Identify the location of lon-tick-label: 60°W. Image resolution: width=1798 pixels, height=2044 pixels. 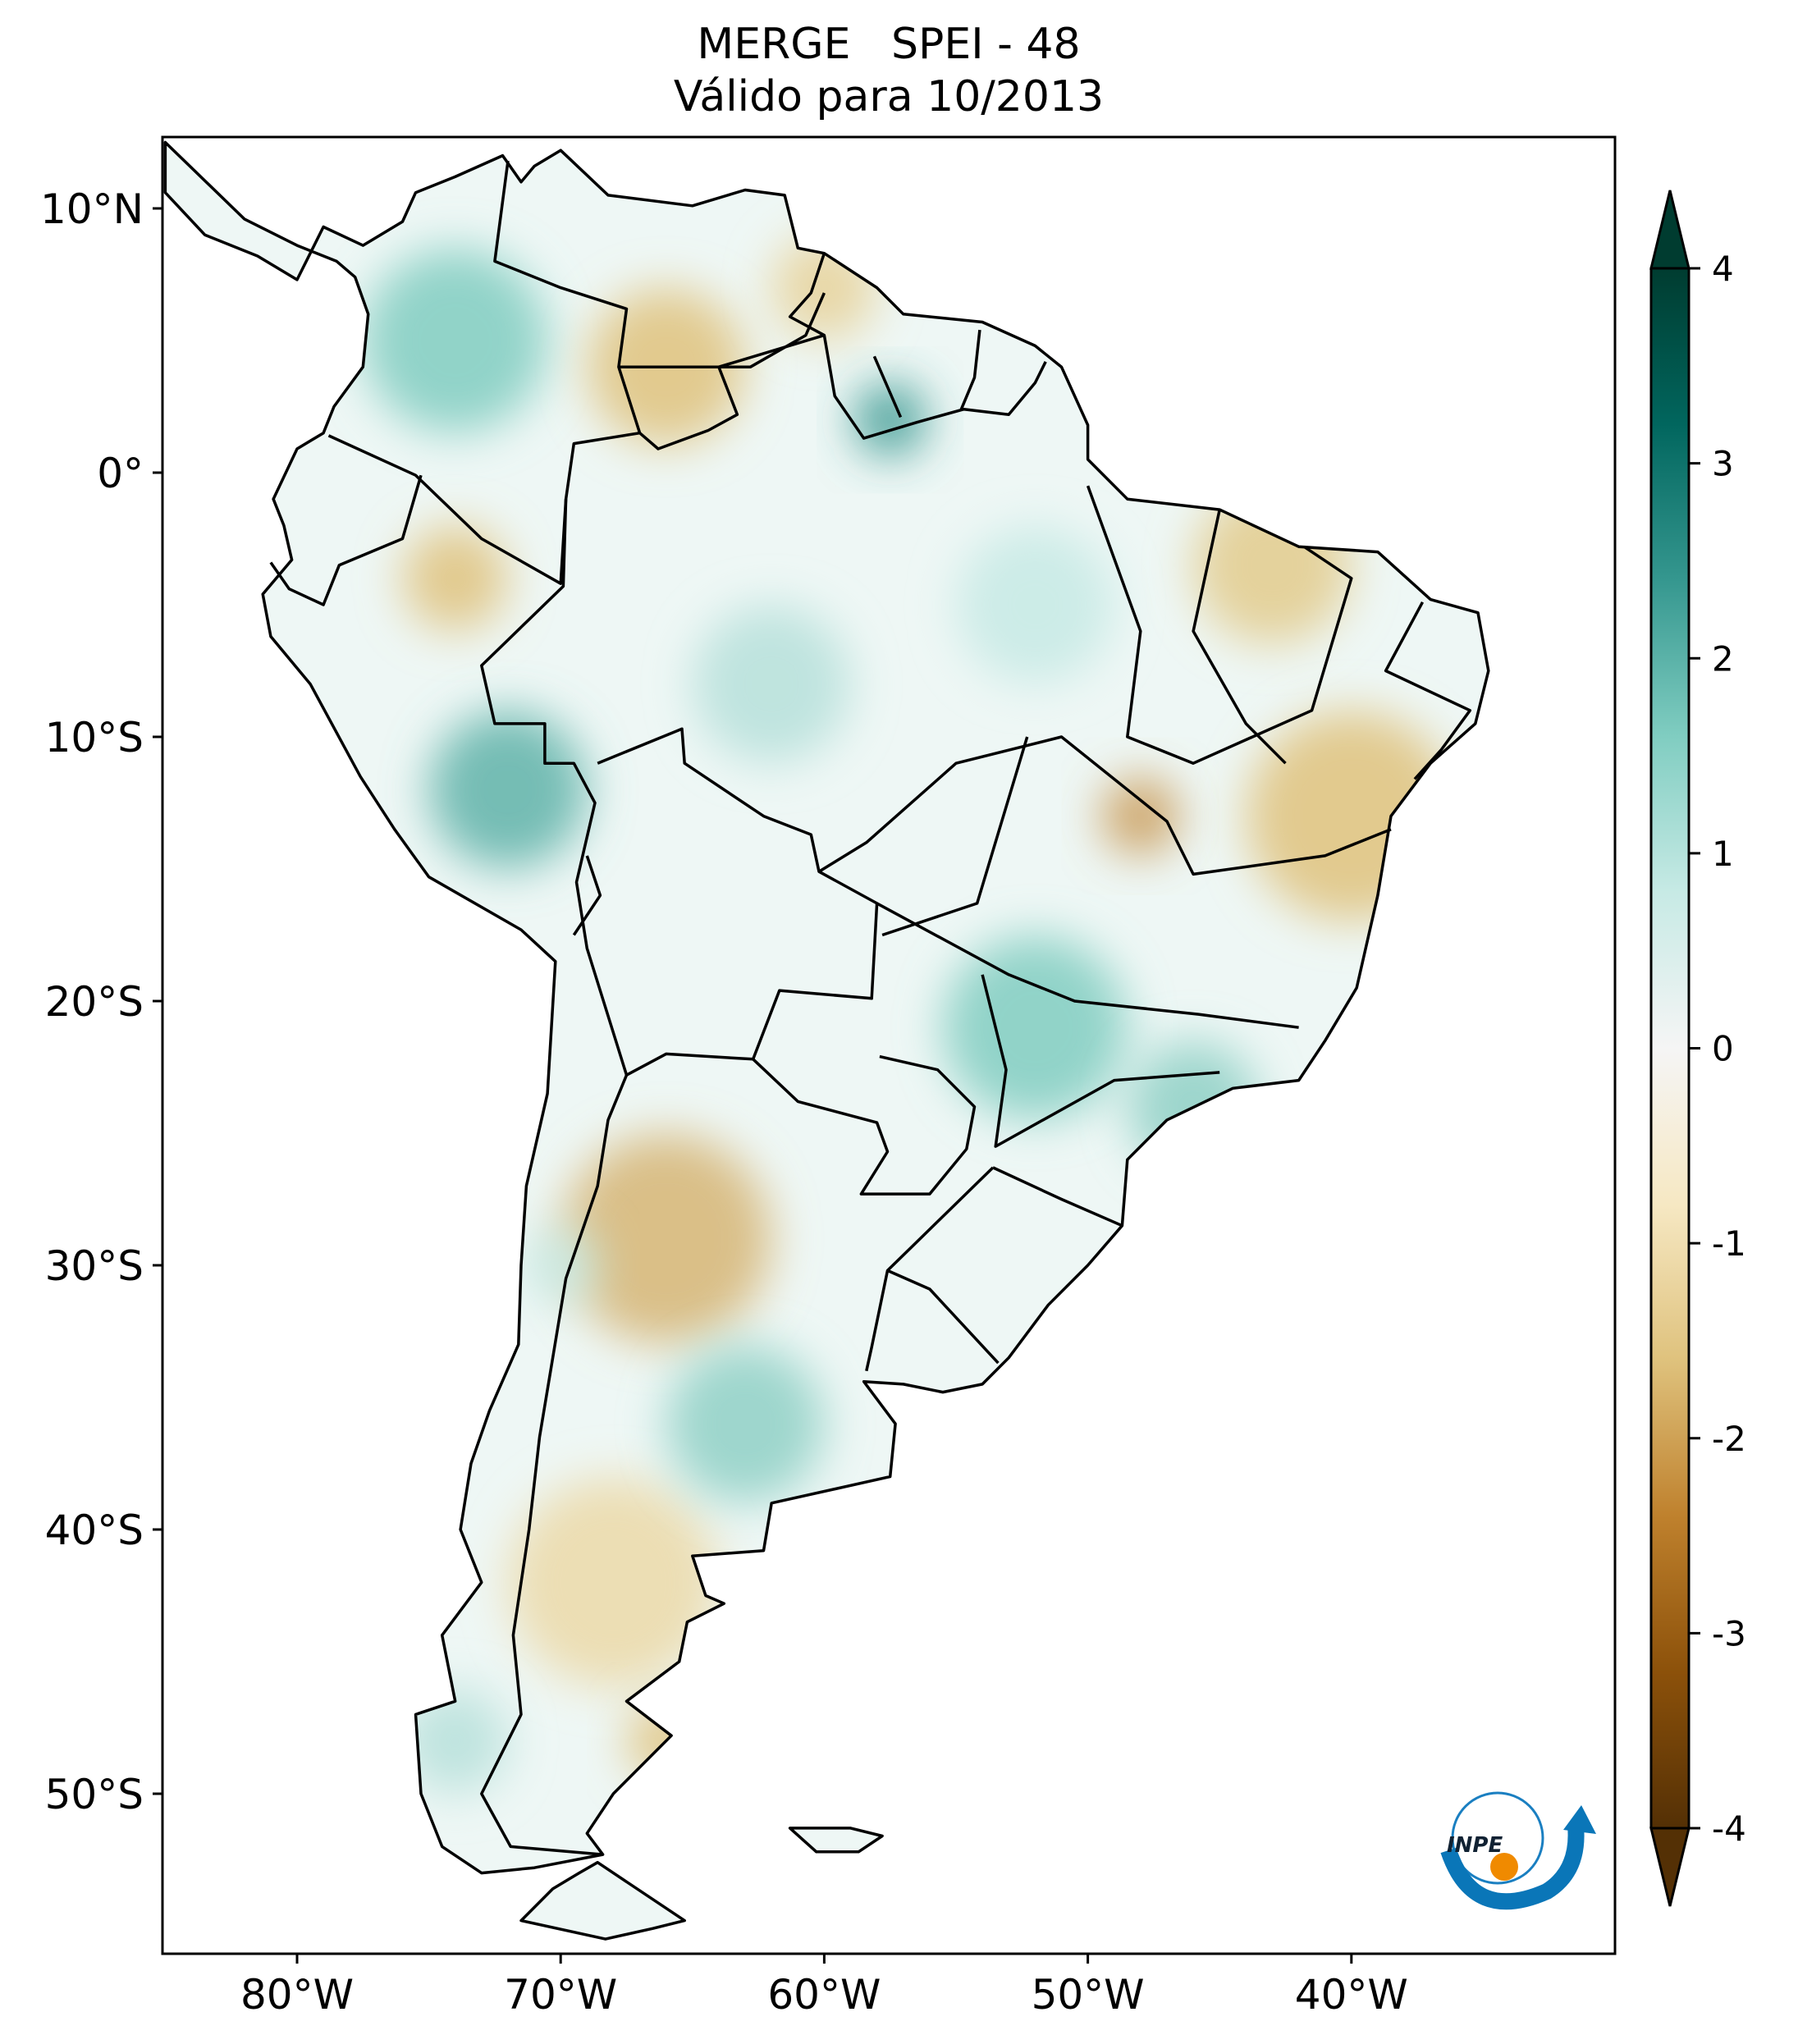
(824, 1995).